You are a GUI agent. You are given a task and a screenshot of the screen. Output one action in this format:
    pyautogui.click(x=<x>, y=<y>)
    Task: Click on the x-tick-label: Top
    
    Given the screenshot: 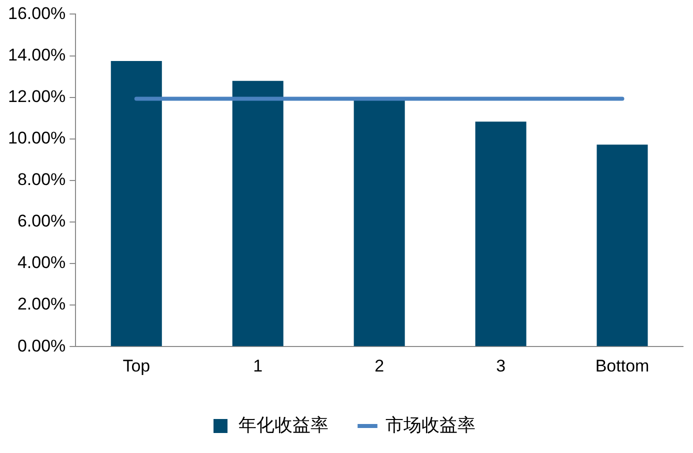 What is the action you would take?
    pyautogui.click(x=136, y=366)
    